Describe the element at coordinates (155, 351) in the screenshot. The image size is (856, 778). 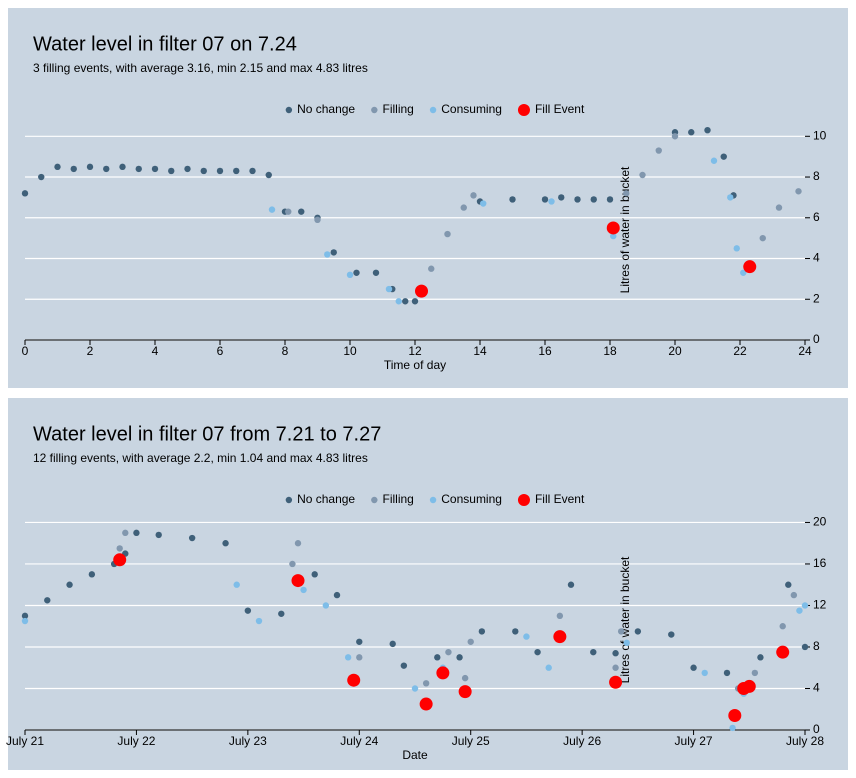
I see `x-tick-label: 4` at that location.